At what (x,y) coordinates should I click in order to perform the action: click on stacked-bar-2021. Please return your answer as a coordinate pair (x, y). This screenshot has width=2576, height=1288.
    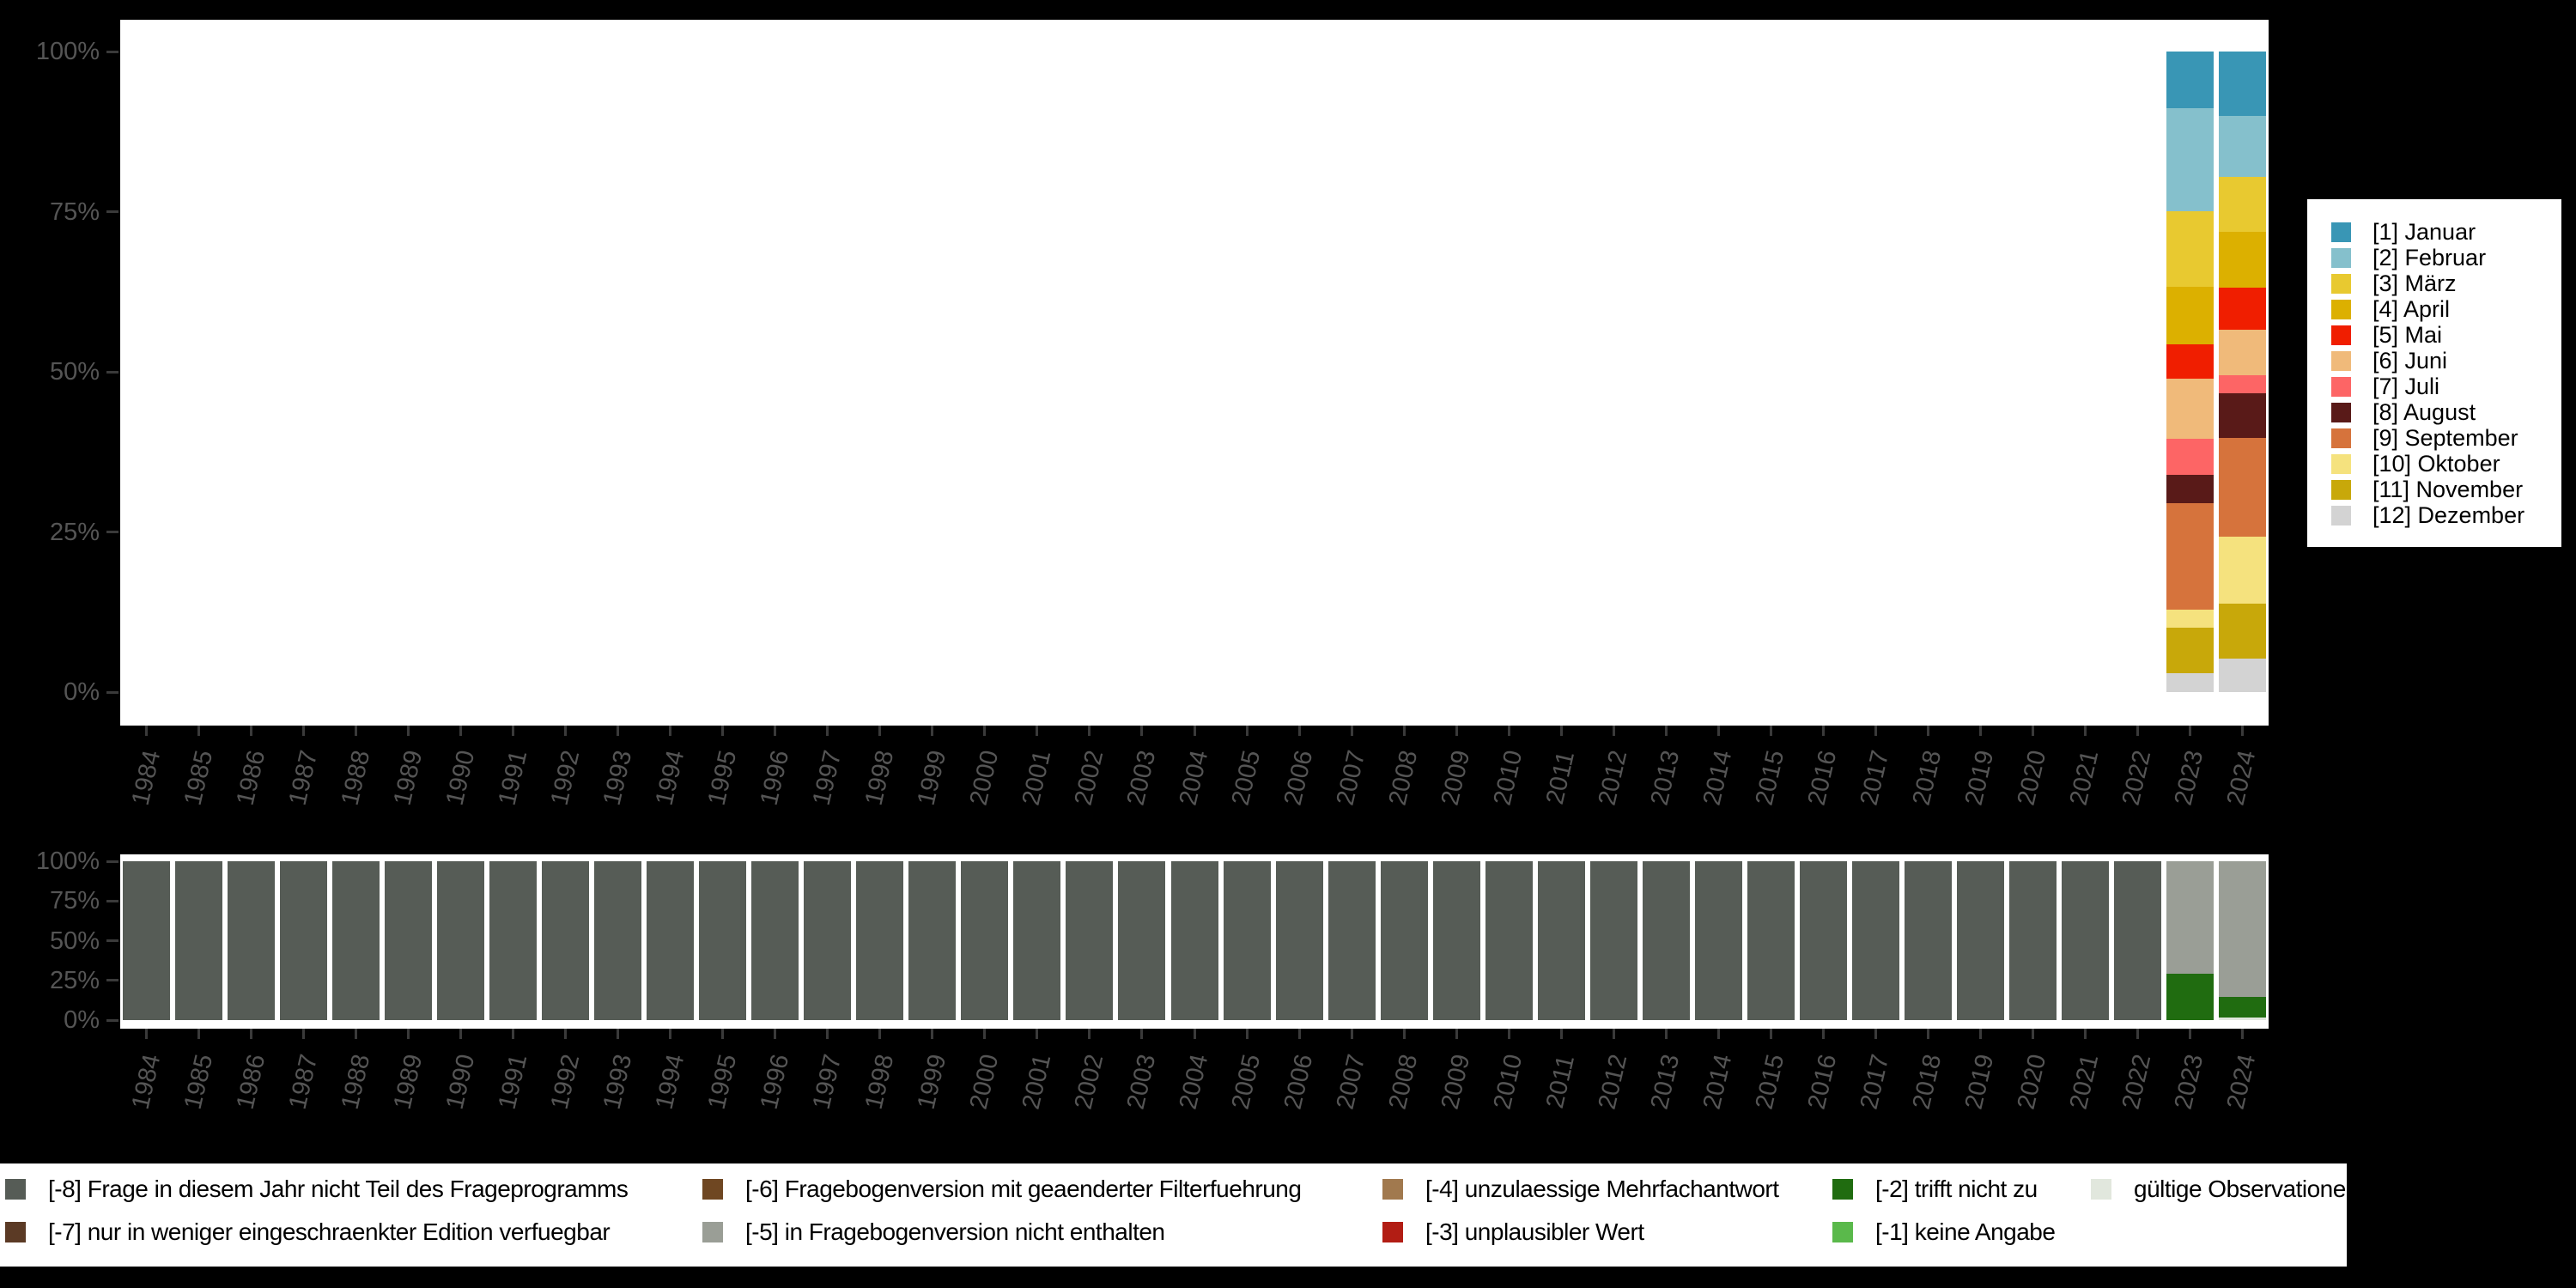
    Looking at the image, I should click on (2085, 940).